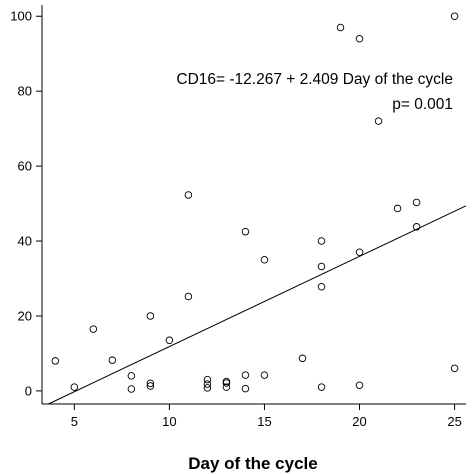 The width and height of the screenshot is (474, 474). Describe the element at coordinates (28, 390) in the screenshot. I see `y-tick-label: 0` at that location.